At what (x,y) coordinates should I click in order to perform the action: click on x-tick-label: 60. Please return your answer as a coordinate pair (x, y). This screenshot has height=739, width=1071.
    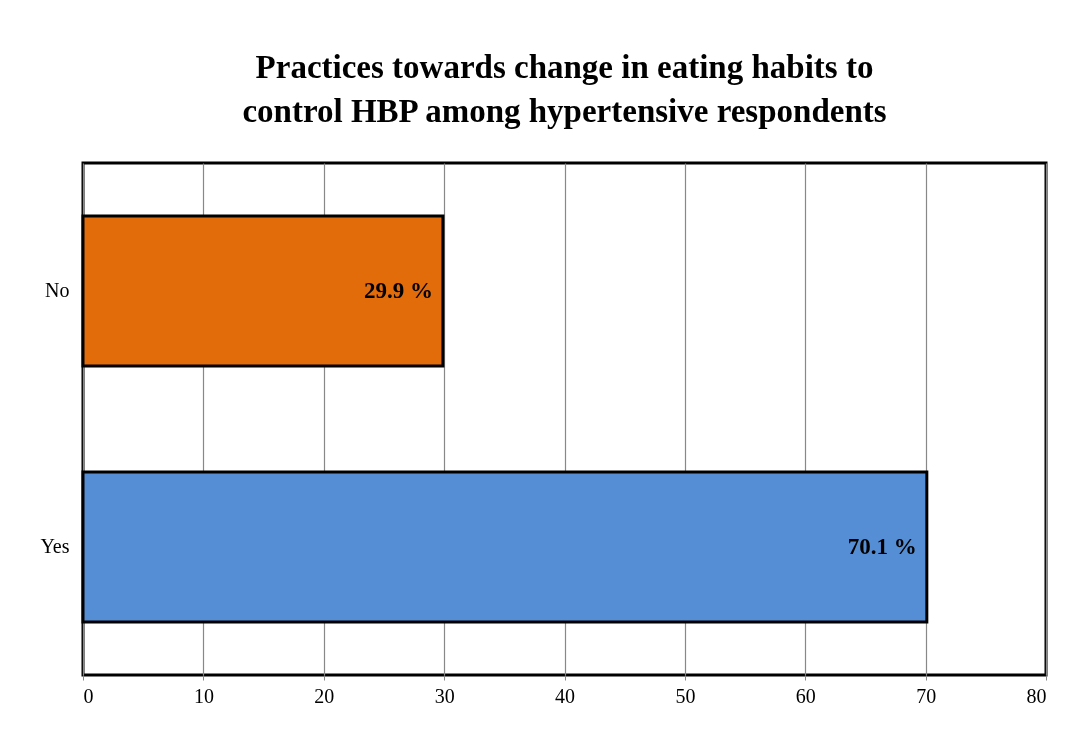
    Looking at the image, I should click on (805, 695).